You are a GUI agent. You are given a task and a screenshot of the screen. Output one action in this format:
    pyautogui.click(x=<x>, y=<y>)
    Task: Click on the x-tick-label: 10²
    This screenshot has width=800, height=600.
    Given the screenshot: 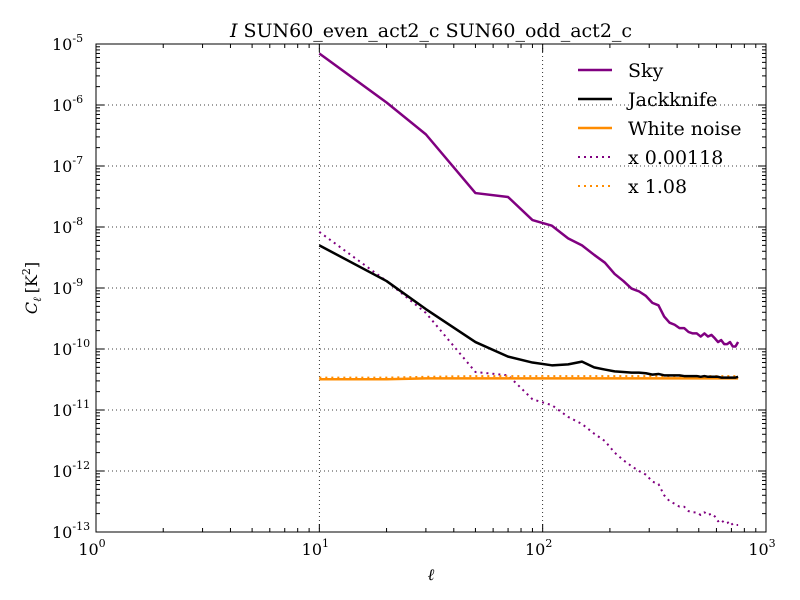 What is the action you would take?
    pyautogui.click(x=538, y=548)
    